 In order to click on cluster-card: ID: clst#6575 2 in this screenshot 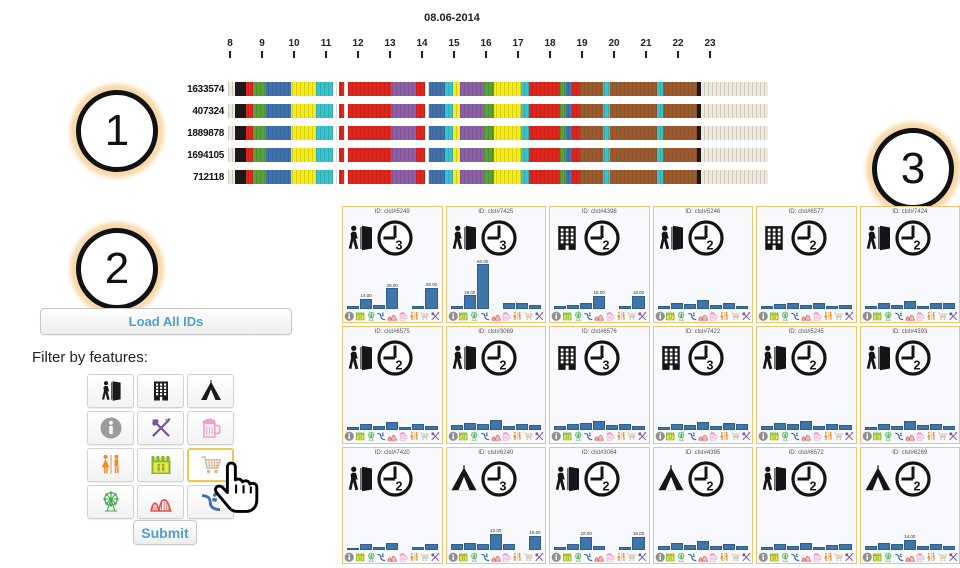, I will do `click(392, 385)`.